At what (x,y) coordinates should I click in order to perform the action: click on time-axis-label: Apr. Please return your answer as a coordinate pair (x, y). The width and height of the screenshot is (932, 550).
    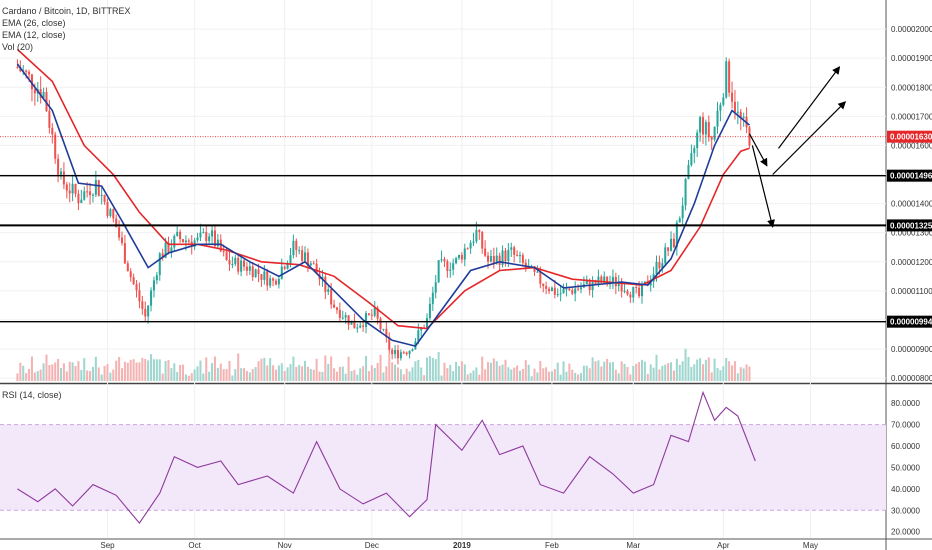
    Looking at the image, I should click on (723, 545).